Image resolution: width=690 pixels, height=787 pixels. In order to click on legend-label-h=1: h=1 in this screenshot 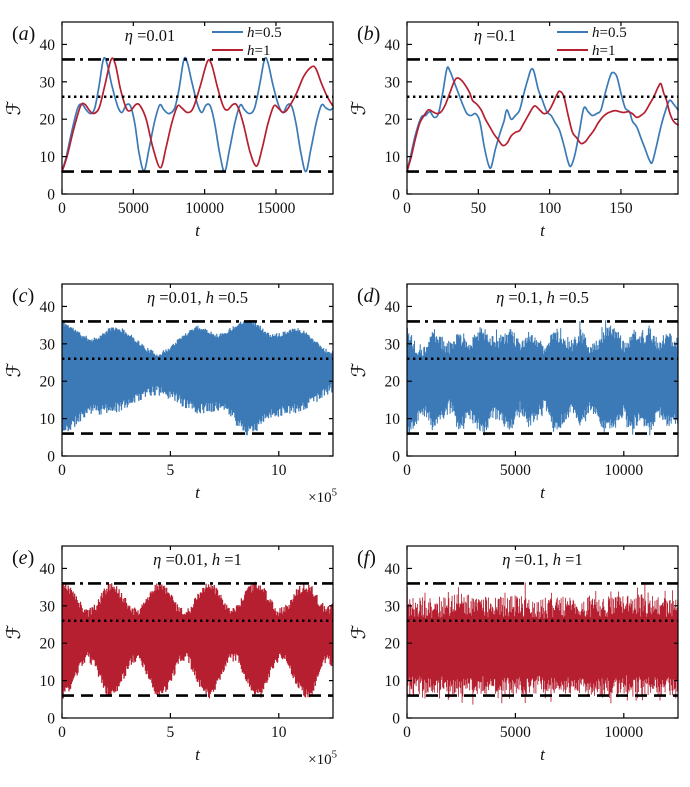, I will do `click(258, 51)`.